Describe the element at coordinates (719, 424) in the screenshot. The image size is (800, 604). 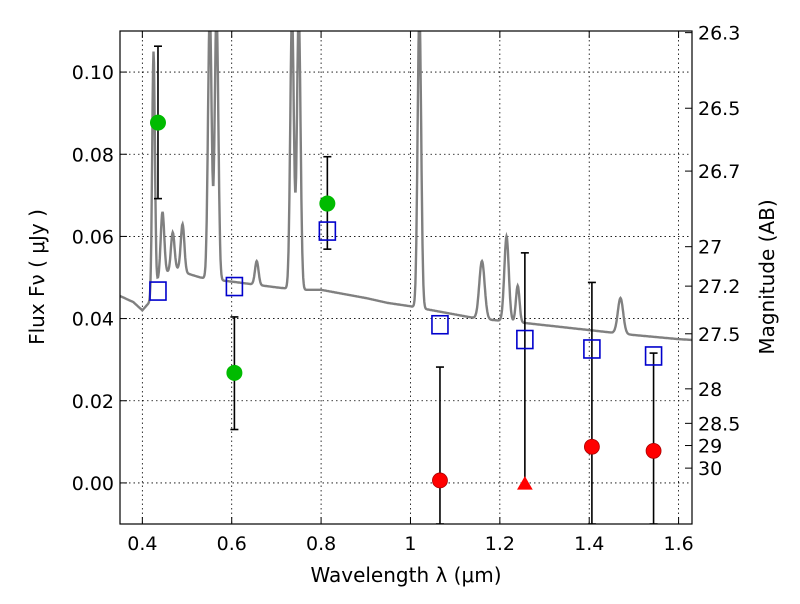
I see `mag-tick-label: 28.5` at that location.